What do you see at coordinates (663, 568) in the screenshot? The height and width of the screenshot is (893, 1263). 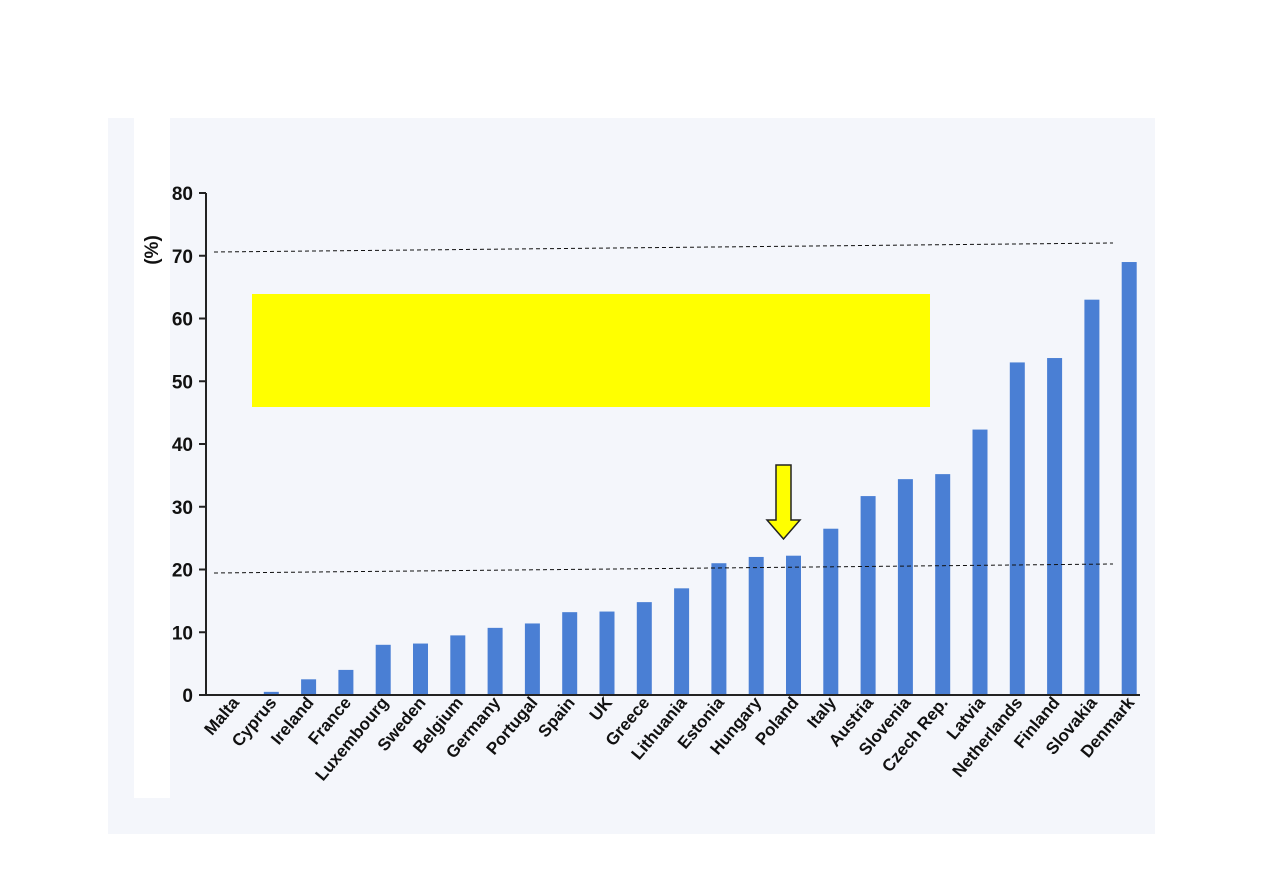 I see `reference-line-lower` at bounding box center [663, 568].